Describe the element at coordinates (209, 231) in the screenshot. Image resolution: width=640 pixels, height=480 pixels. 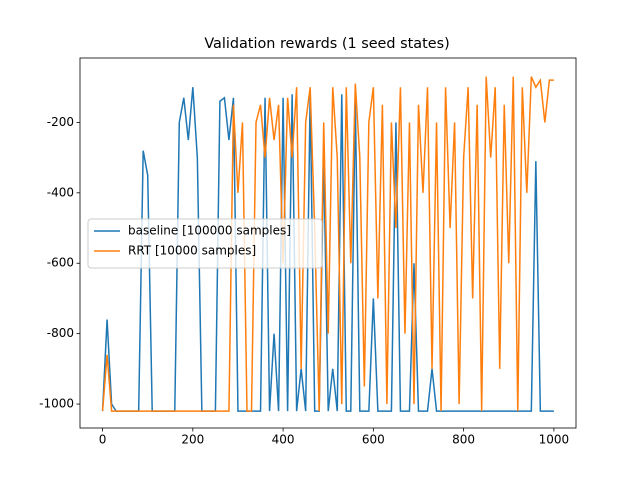
I see `legend-label: baseline [100000 samples]` at that location.